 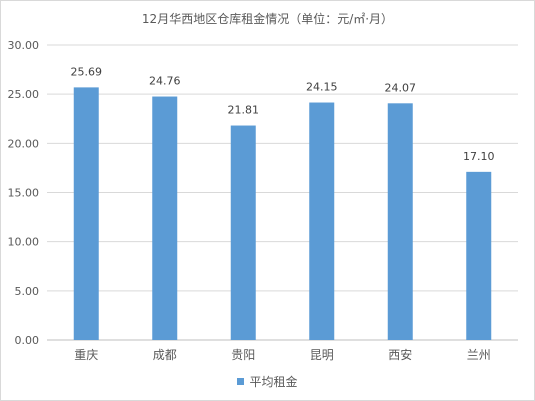 I want to click on data-label: 21.81, so click(x=244, y=110).